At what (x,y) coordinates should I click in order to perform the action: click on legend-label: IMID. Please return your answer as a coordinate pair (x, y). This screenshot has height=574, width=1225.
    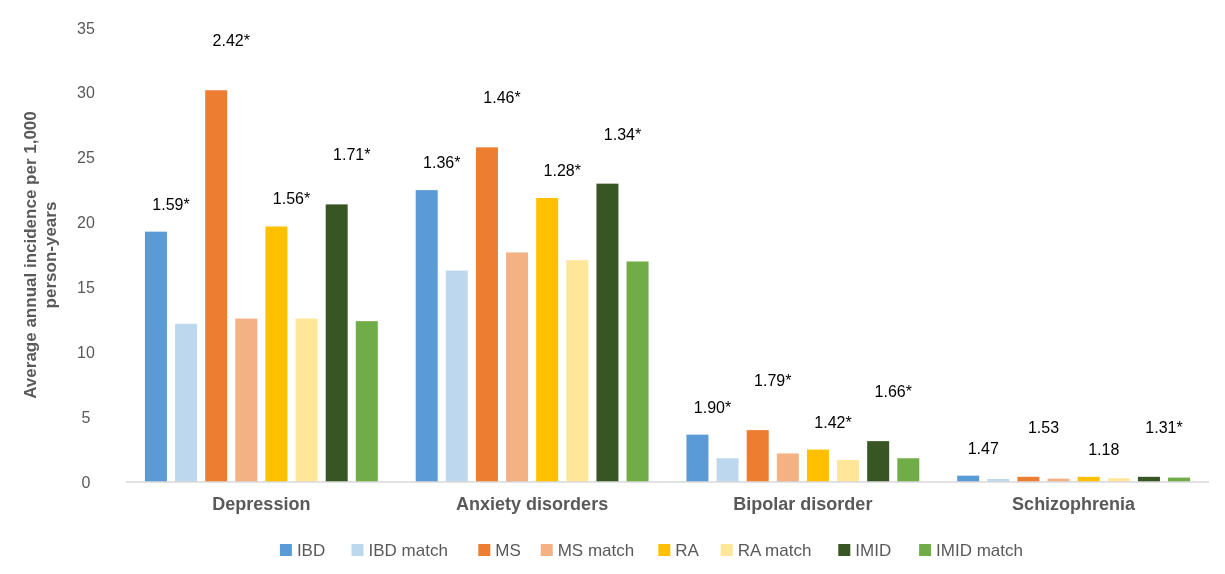
    Looking at the image, I should click on (873, 550).